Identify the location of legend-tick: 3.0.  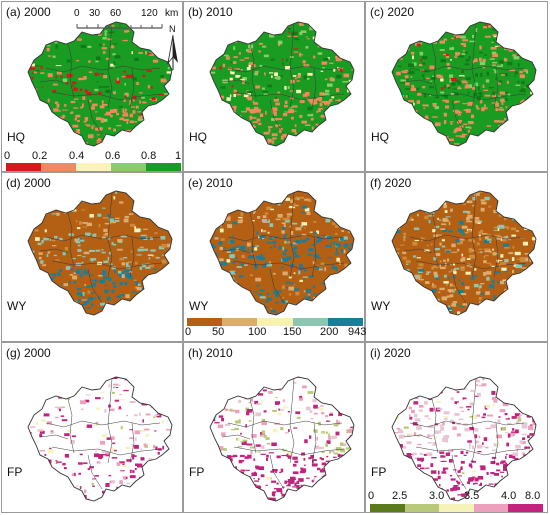
(437, 496).